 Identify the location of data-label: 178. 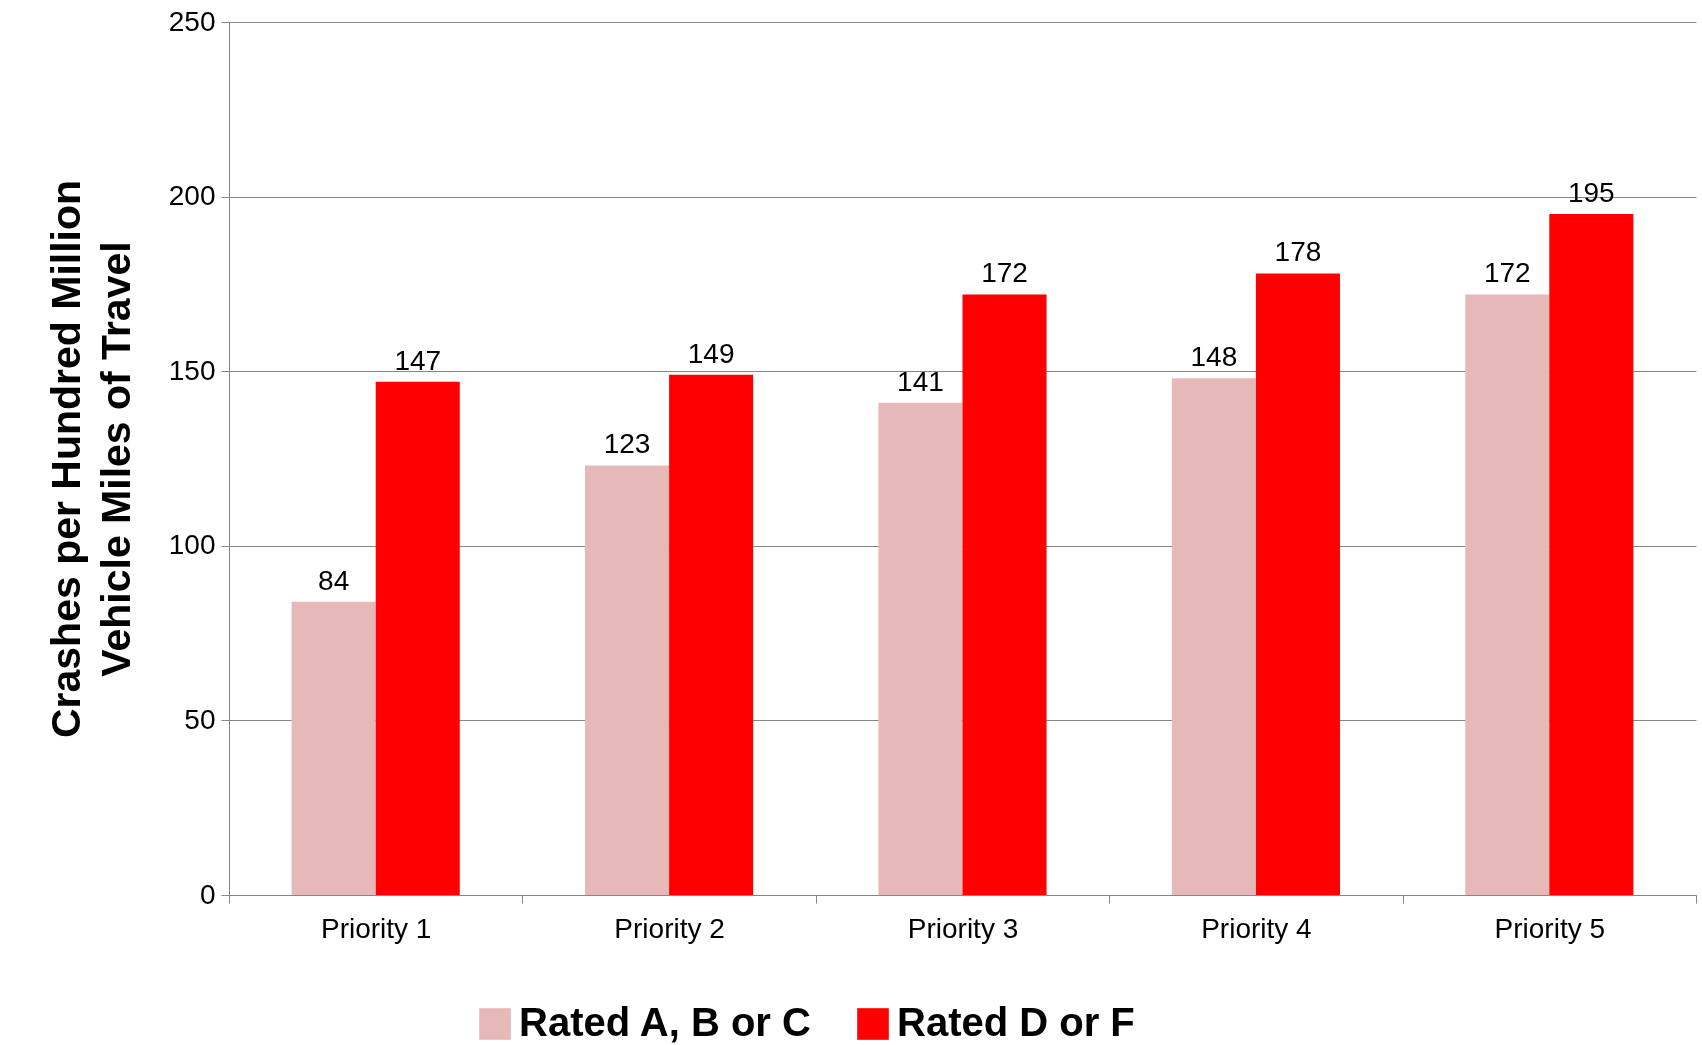
(1298, 252).